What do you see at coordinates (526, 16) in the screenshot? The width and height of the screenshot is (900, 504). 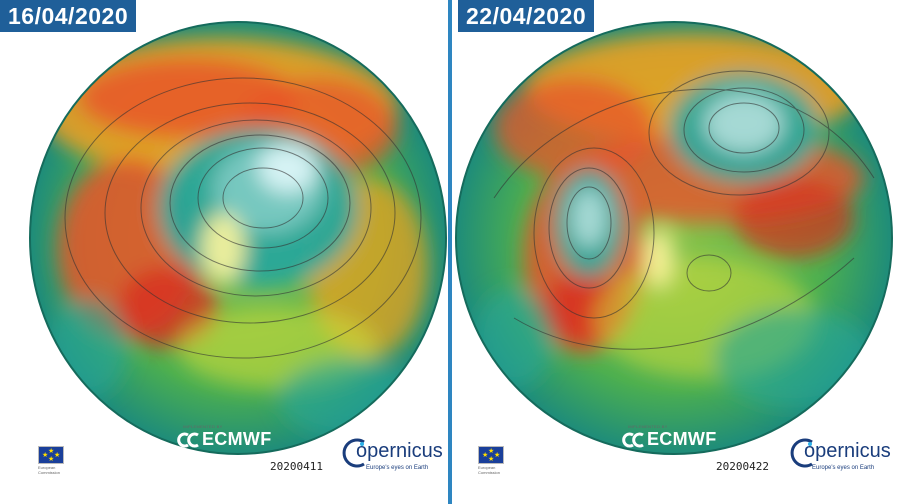 I see `date-label: 22/04/2020` at bounding box center [526, 16].